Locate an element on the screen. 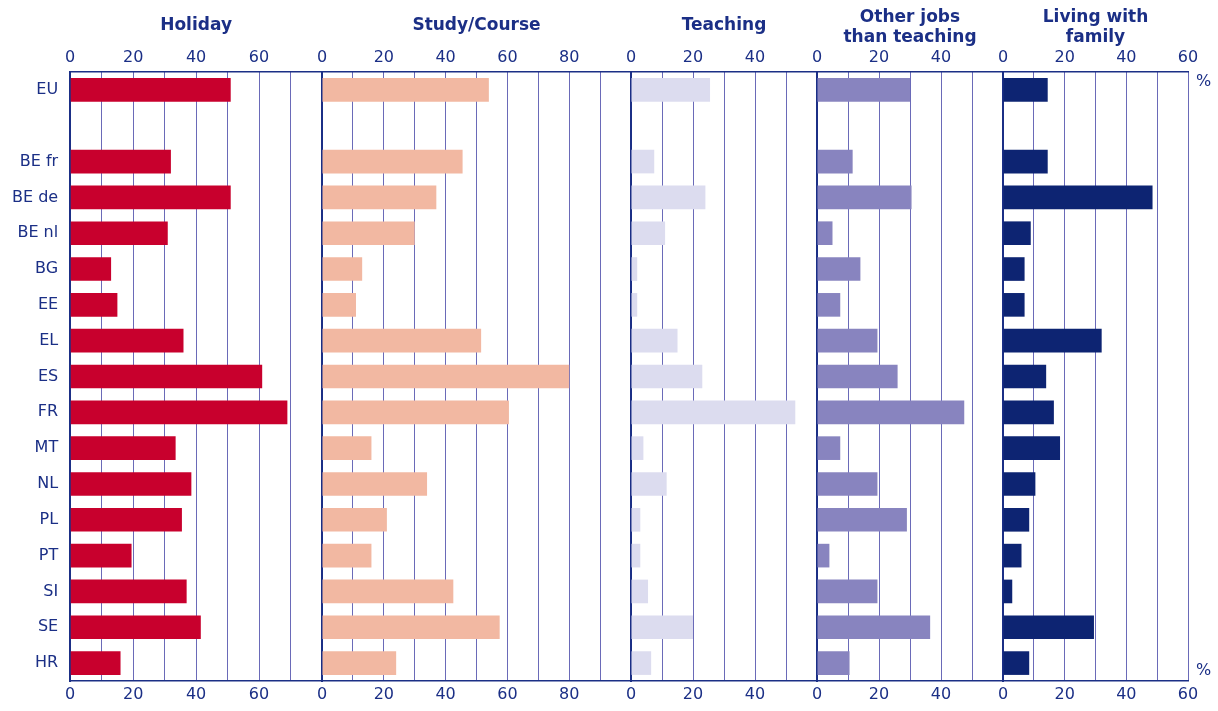  y-tick-label: HR is located at coordinates (47, 662).